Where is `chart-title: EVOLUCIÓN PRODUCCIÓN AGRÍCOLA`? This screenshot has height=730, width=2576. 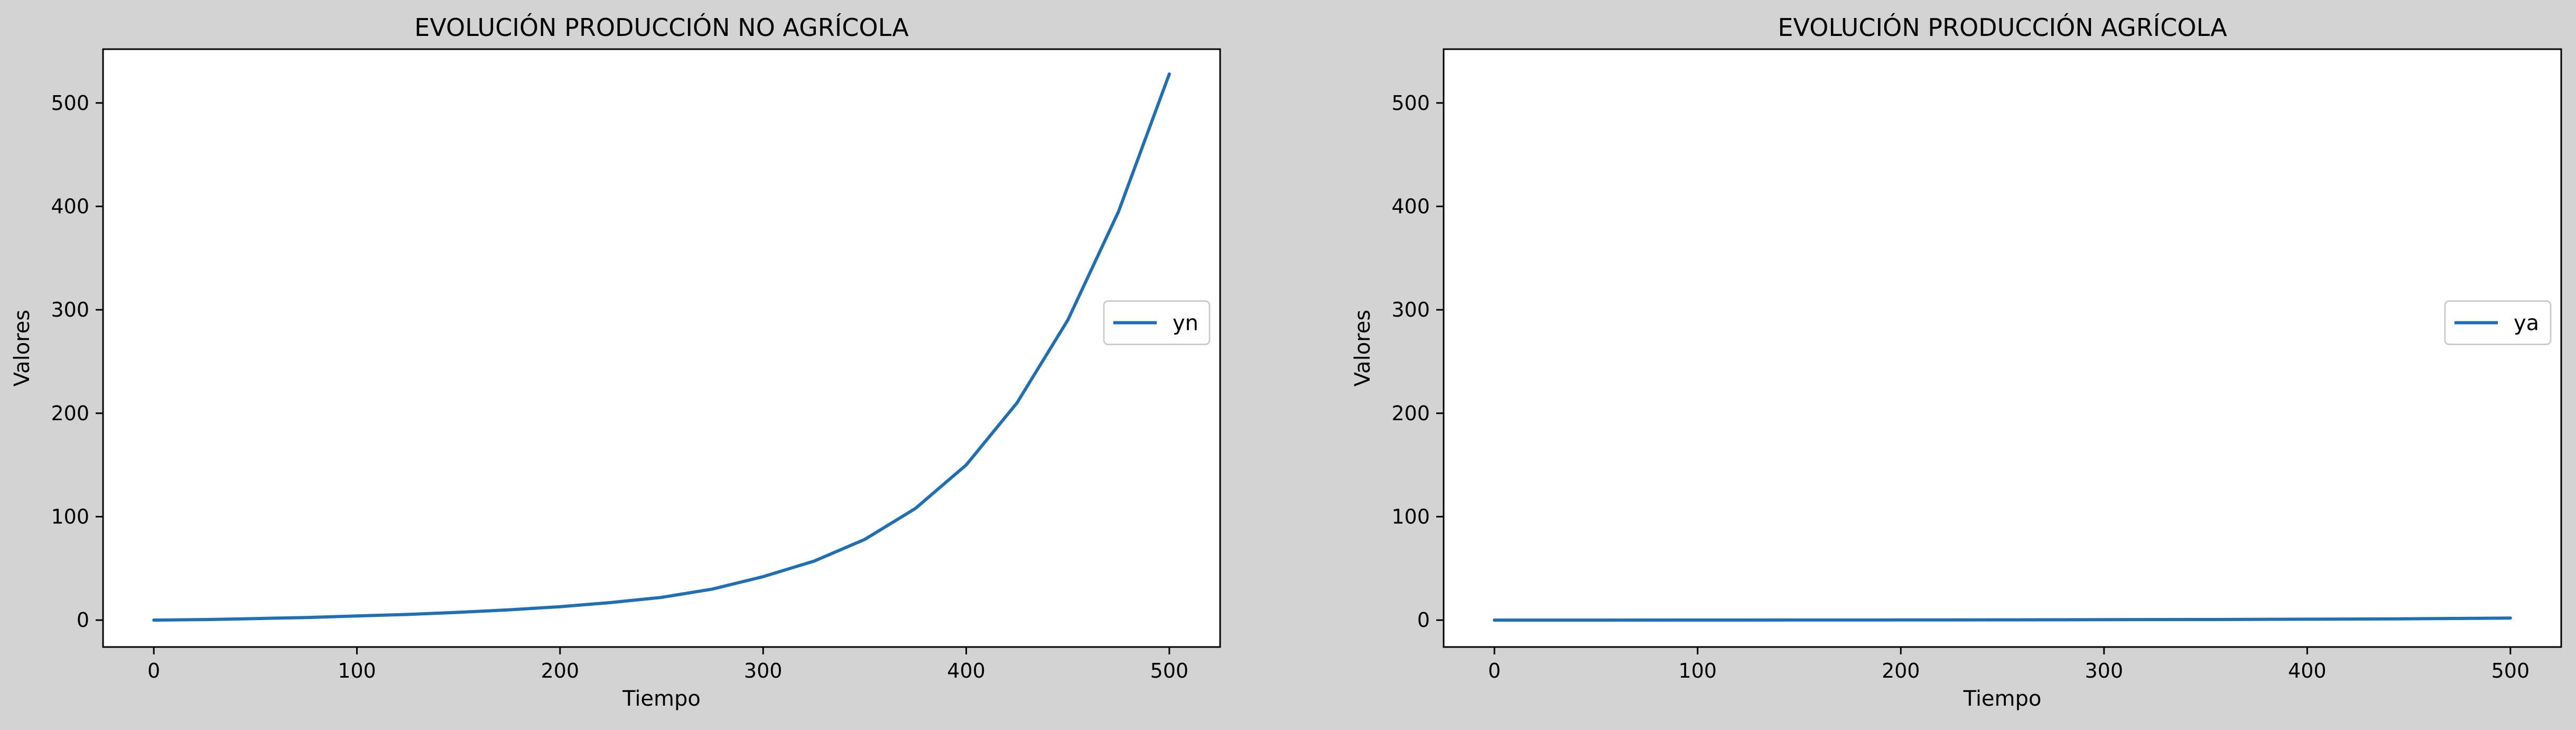
chart-title: EVOLUCIÓN PRODUCCIÓN AGRÍCOLA is located at coordinates (2003, 27).